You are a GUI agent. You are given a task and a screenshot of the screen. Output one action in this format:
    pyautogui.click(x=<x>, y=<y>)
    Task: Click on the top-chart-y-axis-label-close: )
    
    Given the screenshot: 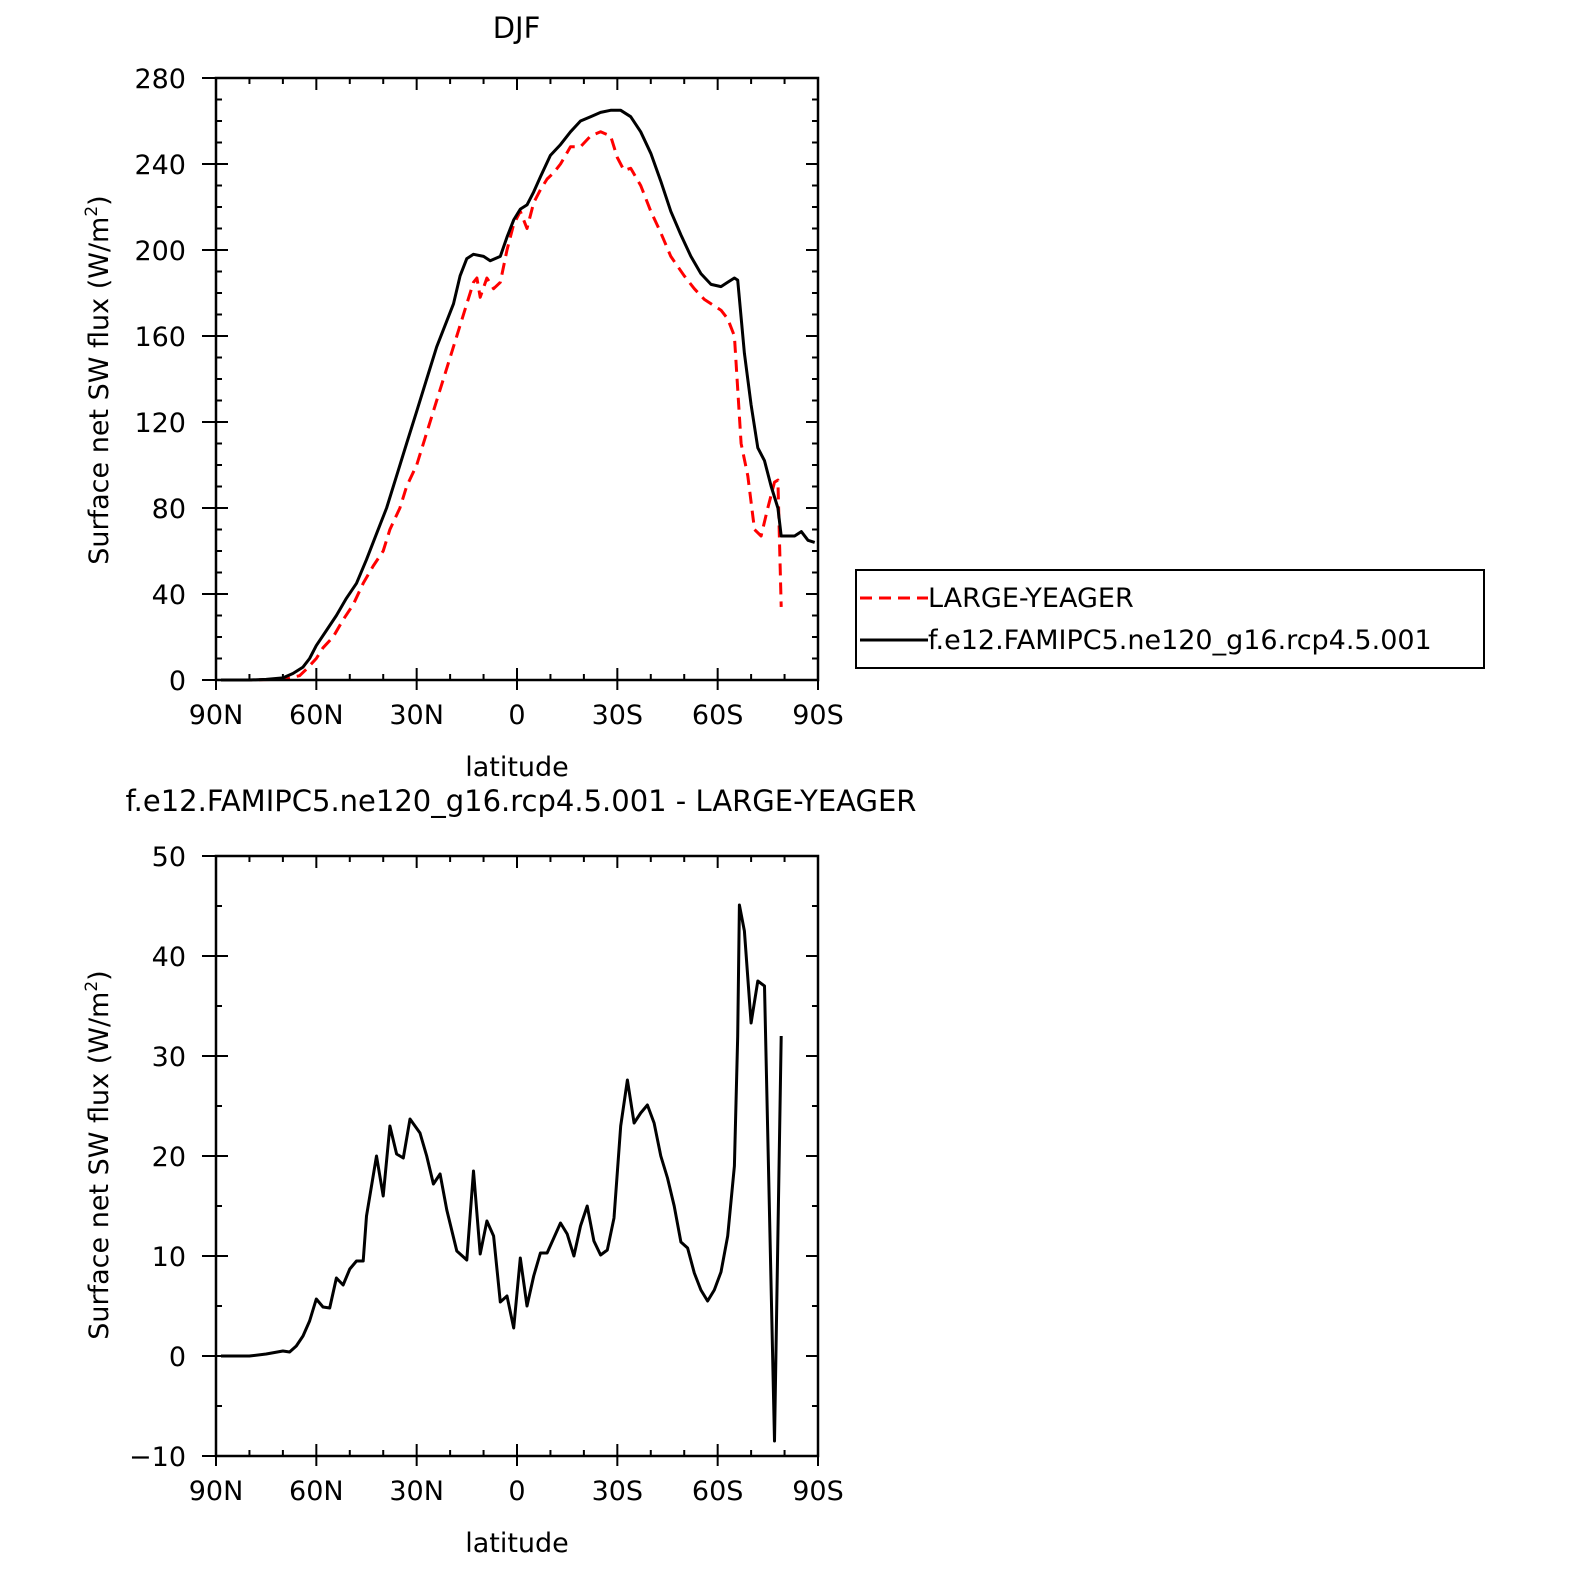 What is the action you would take?
    pyautogui.click(x=99, y=200)
    